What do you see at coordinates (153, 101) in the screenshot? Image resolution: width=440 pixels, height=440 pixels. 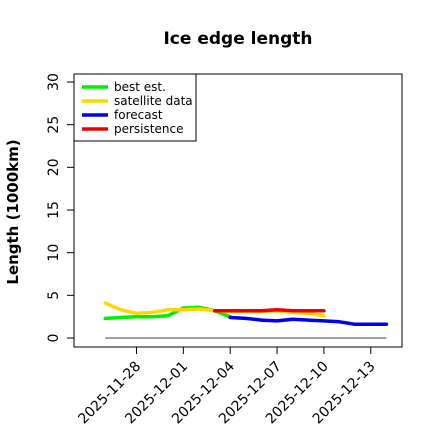 I see `legend-label: satellite data` at bounding box center [153, 101].